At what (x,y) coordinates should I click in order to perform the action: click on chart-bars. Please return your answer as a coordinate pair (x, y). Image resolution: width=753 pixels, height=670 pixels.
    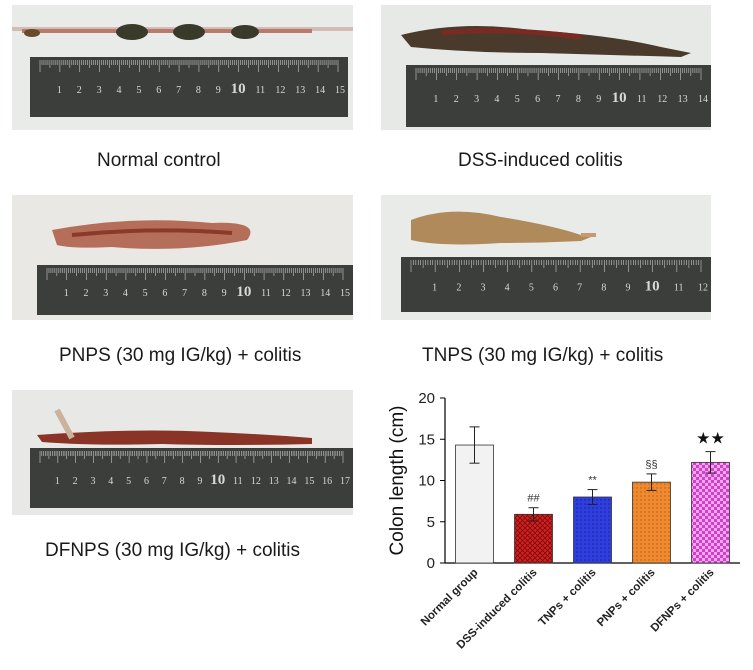
    Looking at the image, I should click on (592, 495).